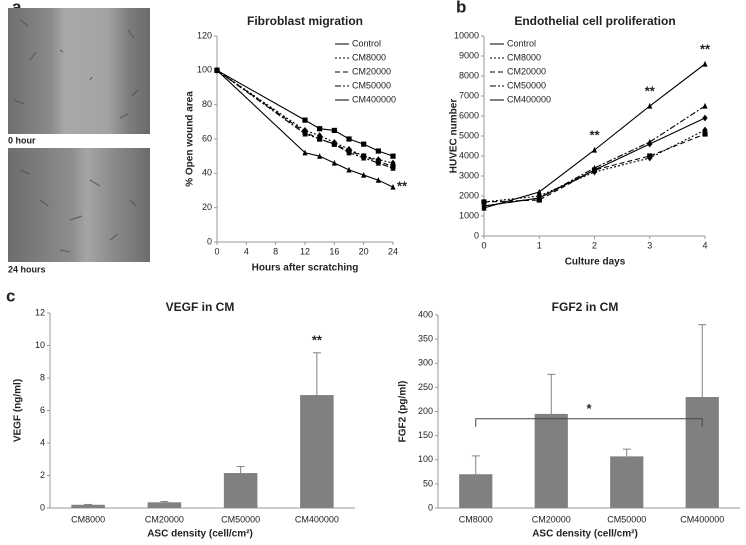 Image resolution: width=746 pixels, height=545 pixels. What do you see at coordinates (27, 269) in the screenshot?
I see `image-label: 24 hours` at bounding box center [27, 269].